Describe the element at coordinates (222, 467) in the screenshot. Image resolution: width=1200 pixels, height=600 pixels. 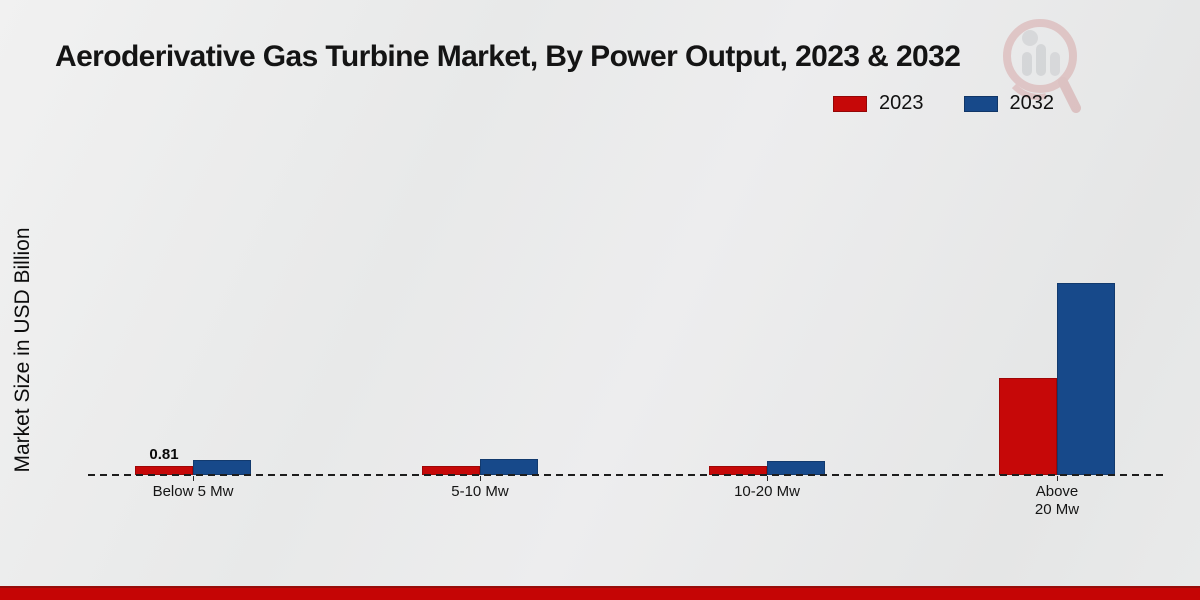
I see `bar-2032-below-5-mw` at that location.